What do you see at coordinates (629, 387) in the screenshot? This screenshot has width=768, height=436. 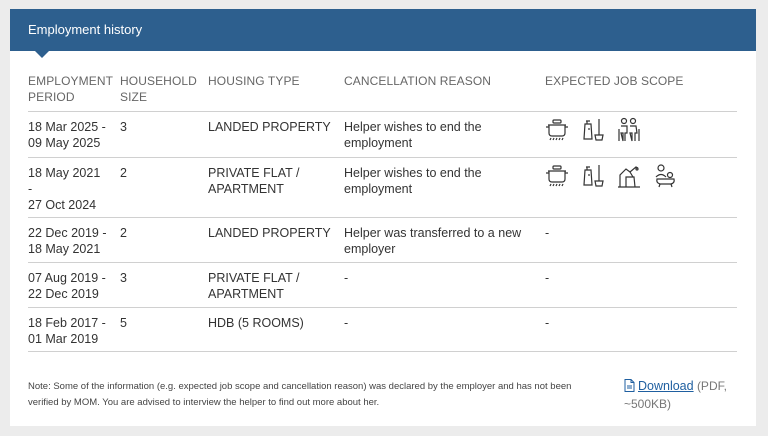 I see `pdf-file-icon` at bounding box center [629, 387].